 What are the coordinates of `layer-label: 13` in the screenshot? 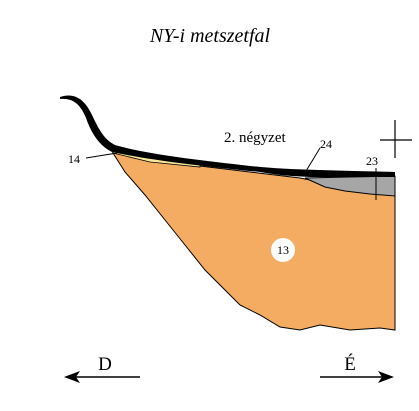 It's located at (283, 250).